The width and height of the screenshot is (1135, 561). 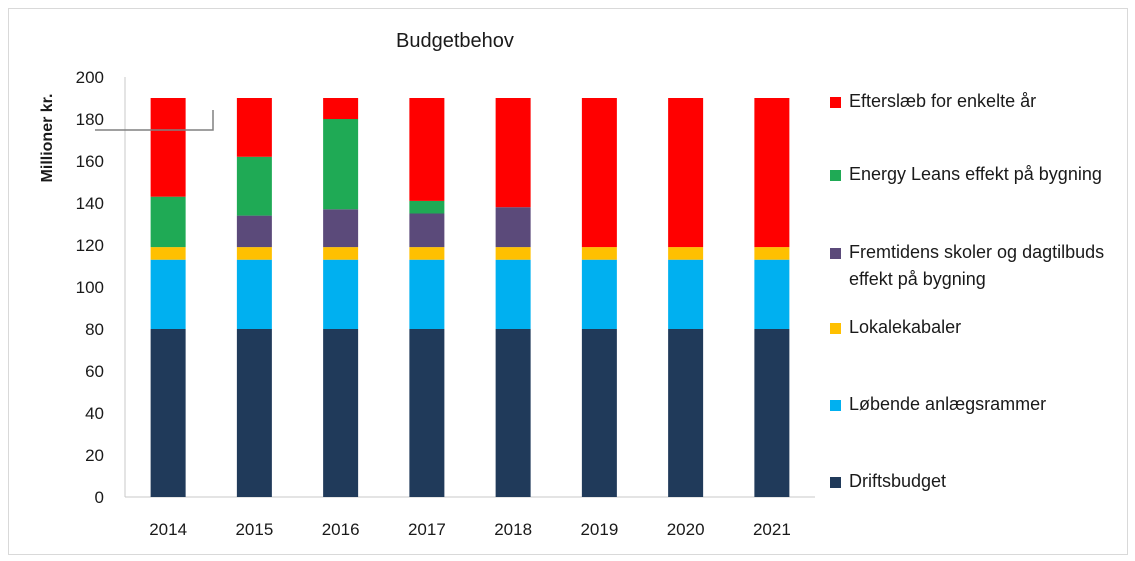 I want to click on y-axis-label: Millioner kr., so click(x=47, y=138).